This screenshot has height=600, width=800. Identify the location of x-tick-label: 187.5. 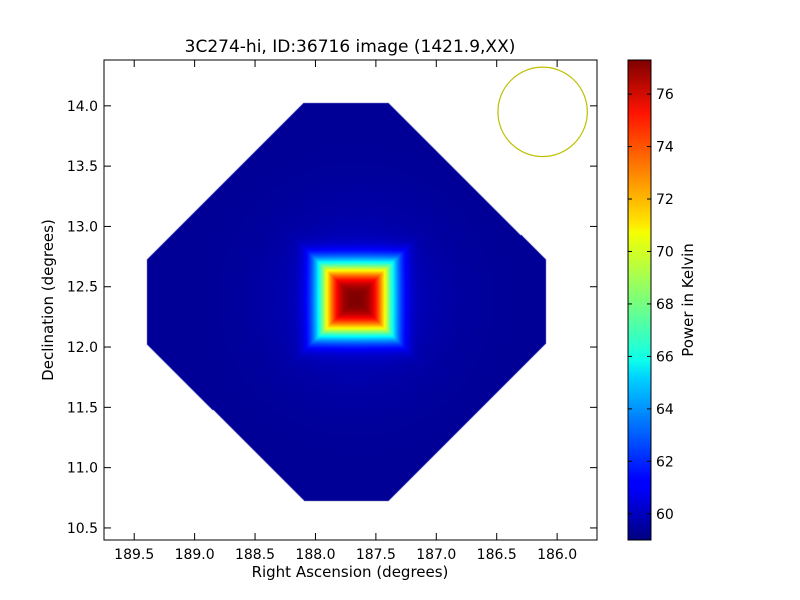
(376, 555).